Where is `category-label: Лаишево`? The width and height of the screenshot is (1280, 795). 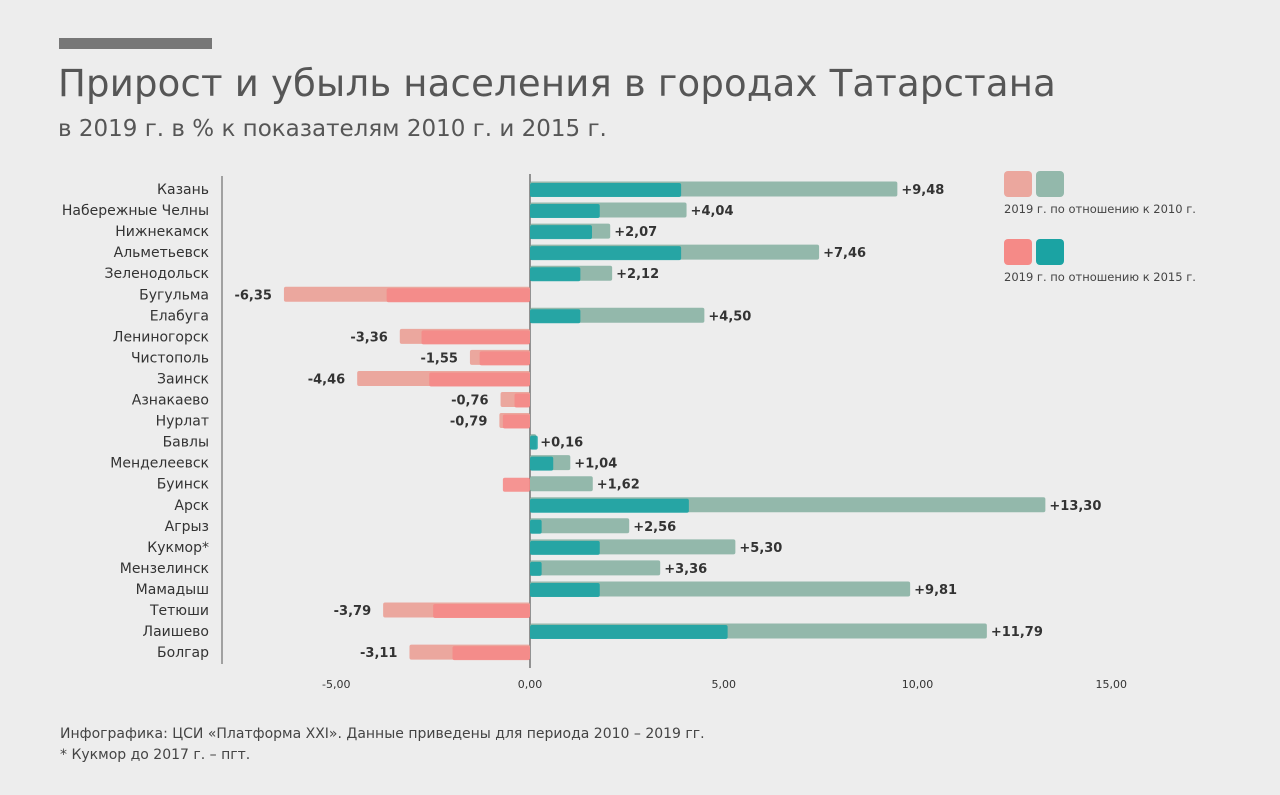 category-label: Лаишево is located at coordinates (176, 632).